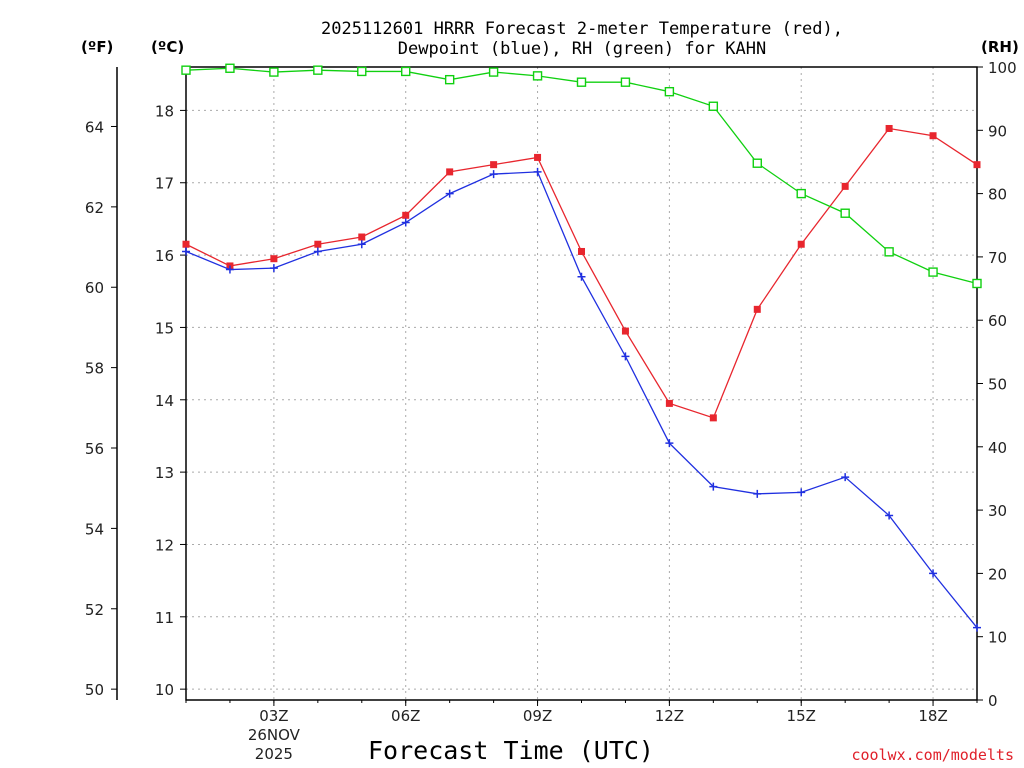 The width and height of the screenshot is (1024, 768). Describe the element at coordinates (993, 701) in the screenshot. I see `rh-tick-label: 0` at that location.